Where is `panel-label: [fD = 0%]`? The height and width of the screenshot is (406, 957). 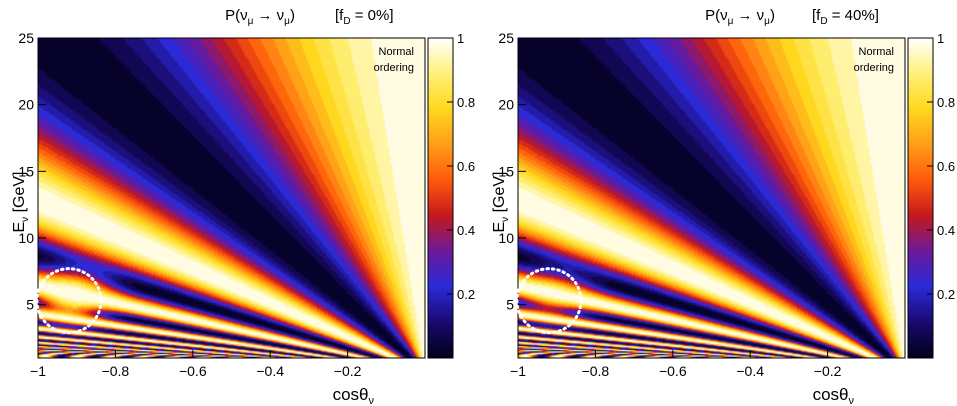
panel-label: [fD = 0%] is located at coordinates (364, 17).